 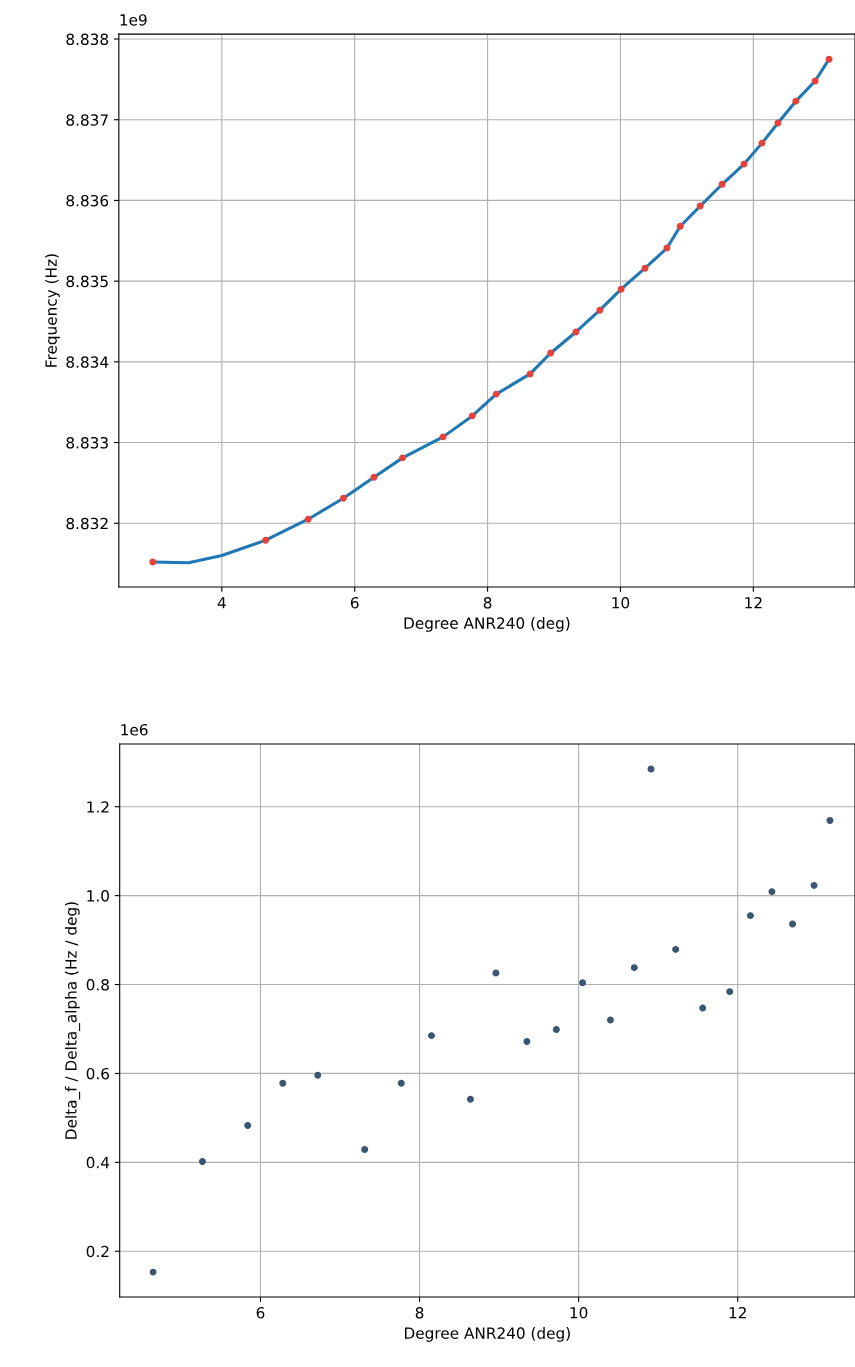 What do you see at coordinates (134, 730) in the screenshot?
I see `text: 1e6` at bounding box center [134, 730].